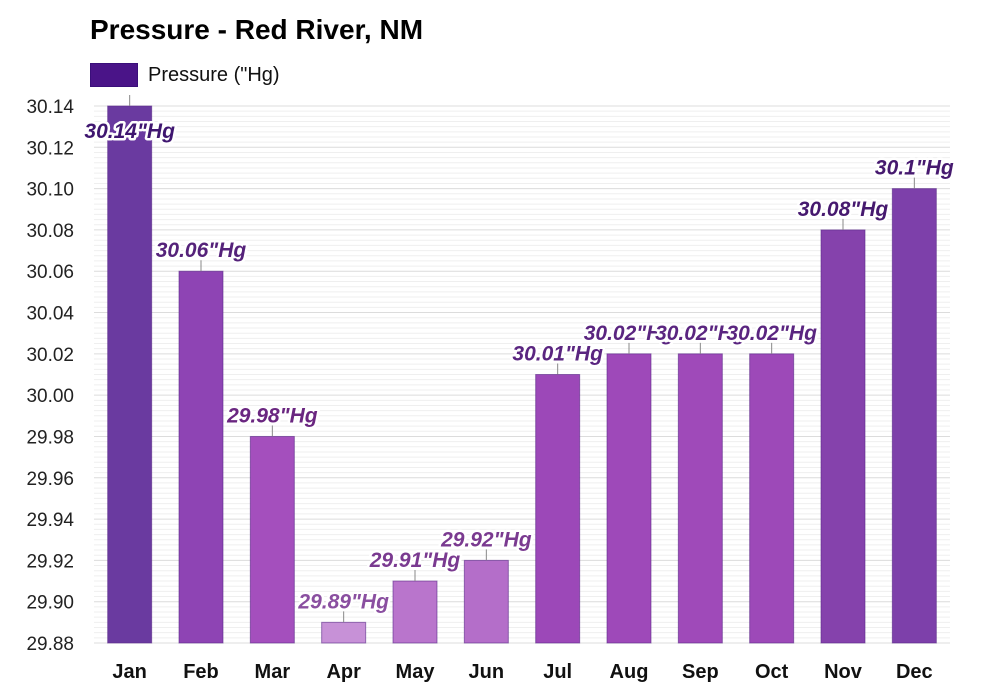 The image size is (1000, 700). I want to click on legend-swatch, so click(114, 75).